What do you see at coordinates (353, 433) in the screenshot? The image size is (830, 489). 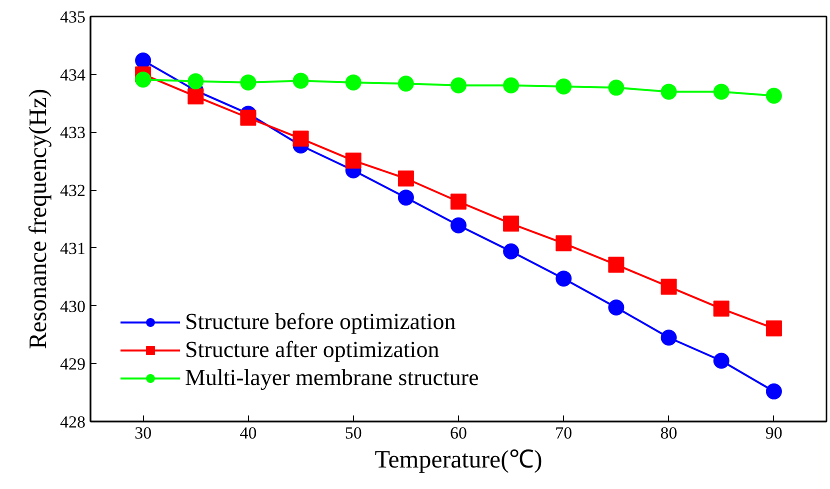 I see `x-tick-label: 50` at bounding box center [353, 433].